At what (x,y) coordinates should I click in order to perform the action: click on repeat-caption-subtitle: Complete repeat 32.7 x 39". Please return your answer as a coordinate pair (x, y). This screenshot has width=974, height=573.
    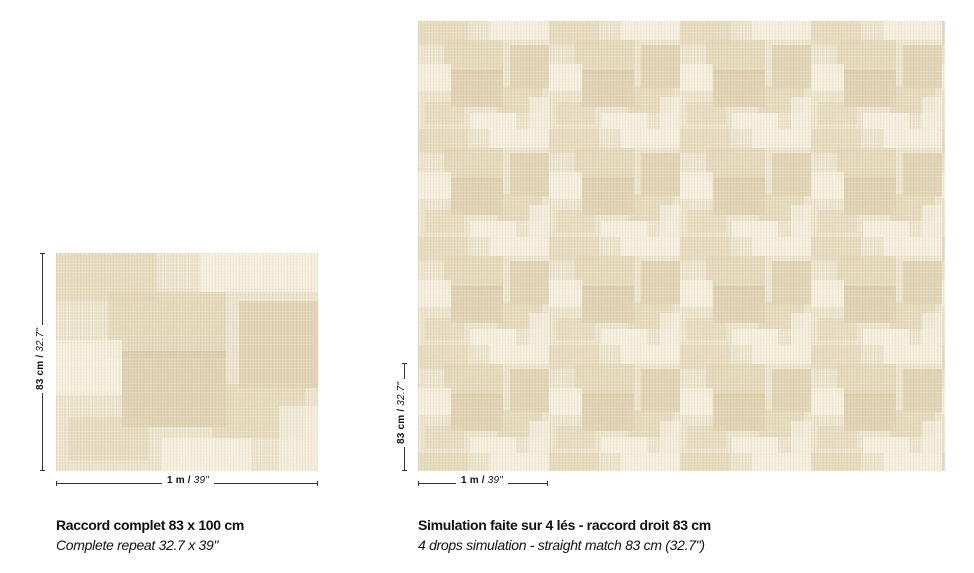
    Looking at the image, I should click on (137, 545).